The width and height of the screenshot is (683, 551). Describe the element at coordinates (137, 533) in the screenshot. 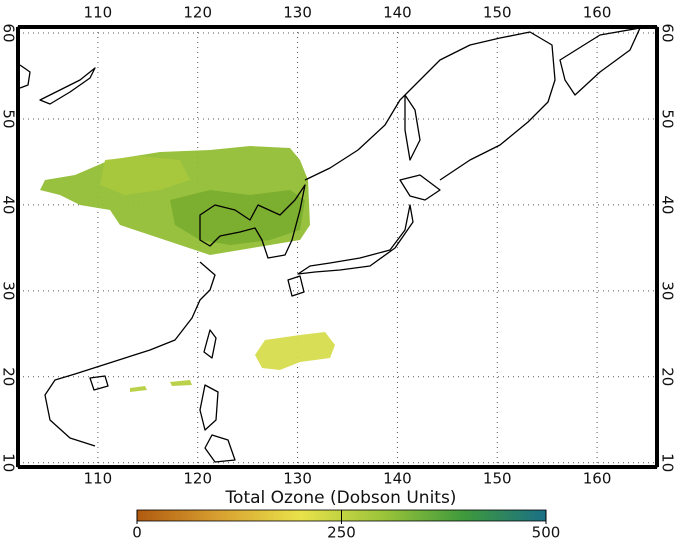

I see `colorbar-tick-label: 0` at that location.